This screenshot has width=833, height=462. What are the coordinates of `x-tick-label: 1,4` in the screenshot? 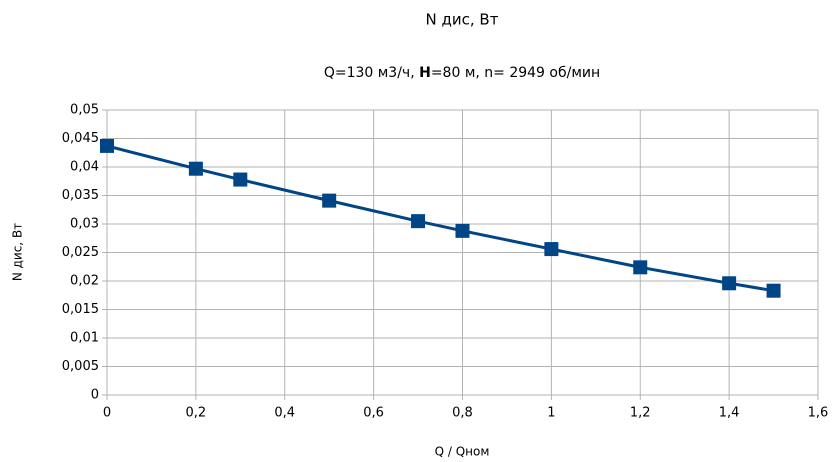 It's located at (729, 413).